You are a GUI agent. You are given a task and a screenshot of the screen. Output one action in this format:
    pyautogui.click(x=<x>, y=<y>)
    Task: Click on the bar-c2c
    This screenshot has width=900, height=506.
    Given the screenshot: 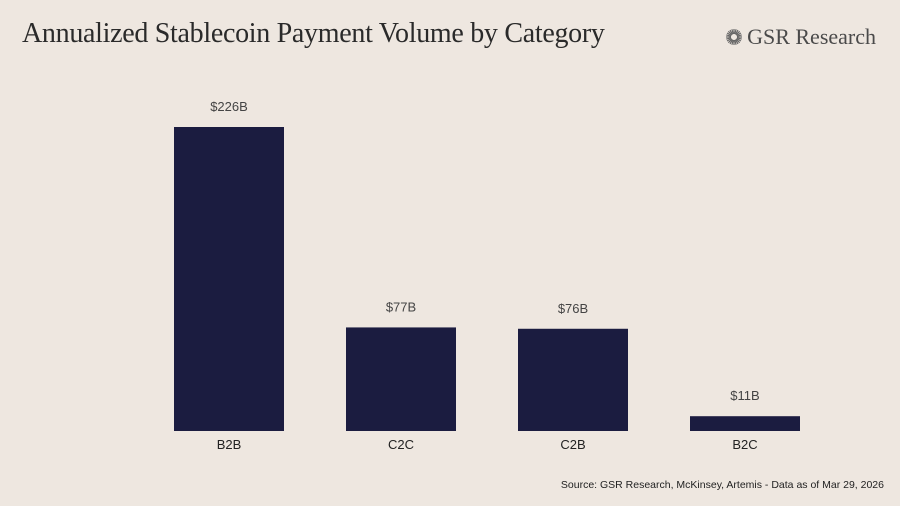 What is the action you would take?
    pyautogui.click(x=401, y=379)
    